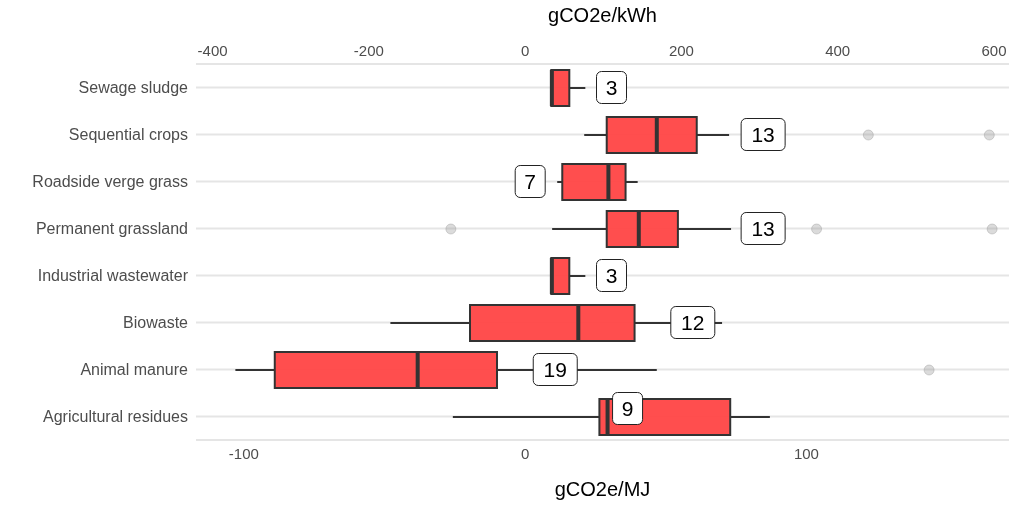  What do you see at coordinates (368, 50) in the screenshot?
I see `x2-tick-label: -200` at bounding box center [368, 50].